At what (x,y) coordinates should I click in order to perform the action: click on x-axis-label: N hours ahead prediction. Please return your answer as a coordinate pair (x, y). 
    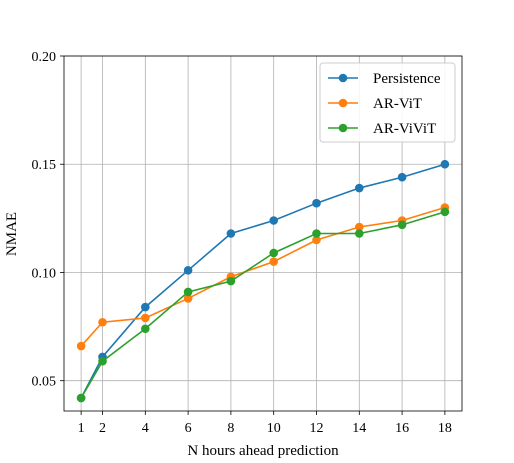
    Looking at the image, I should click on (263, 451).